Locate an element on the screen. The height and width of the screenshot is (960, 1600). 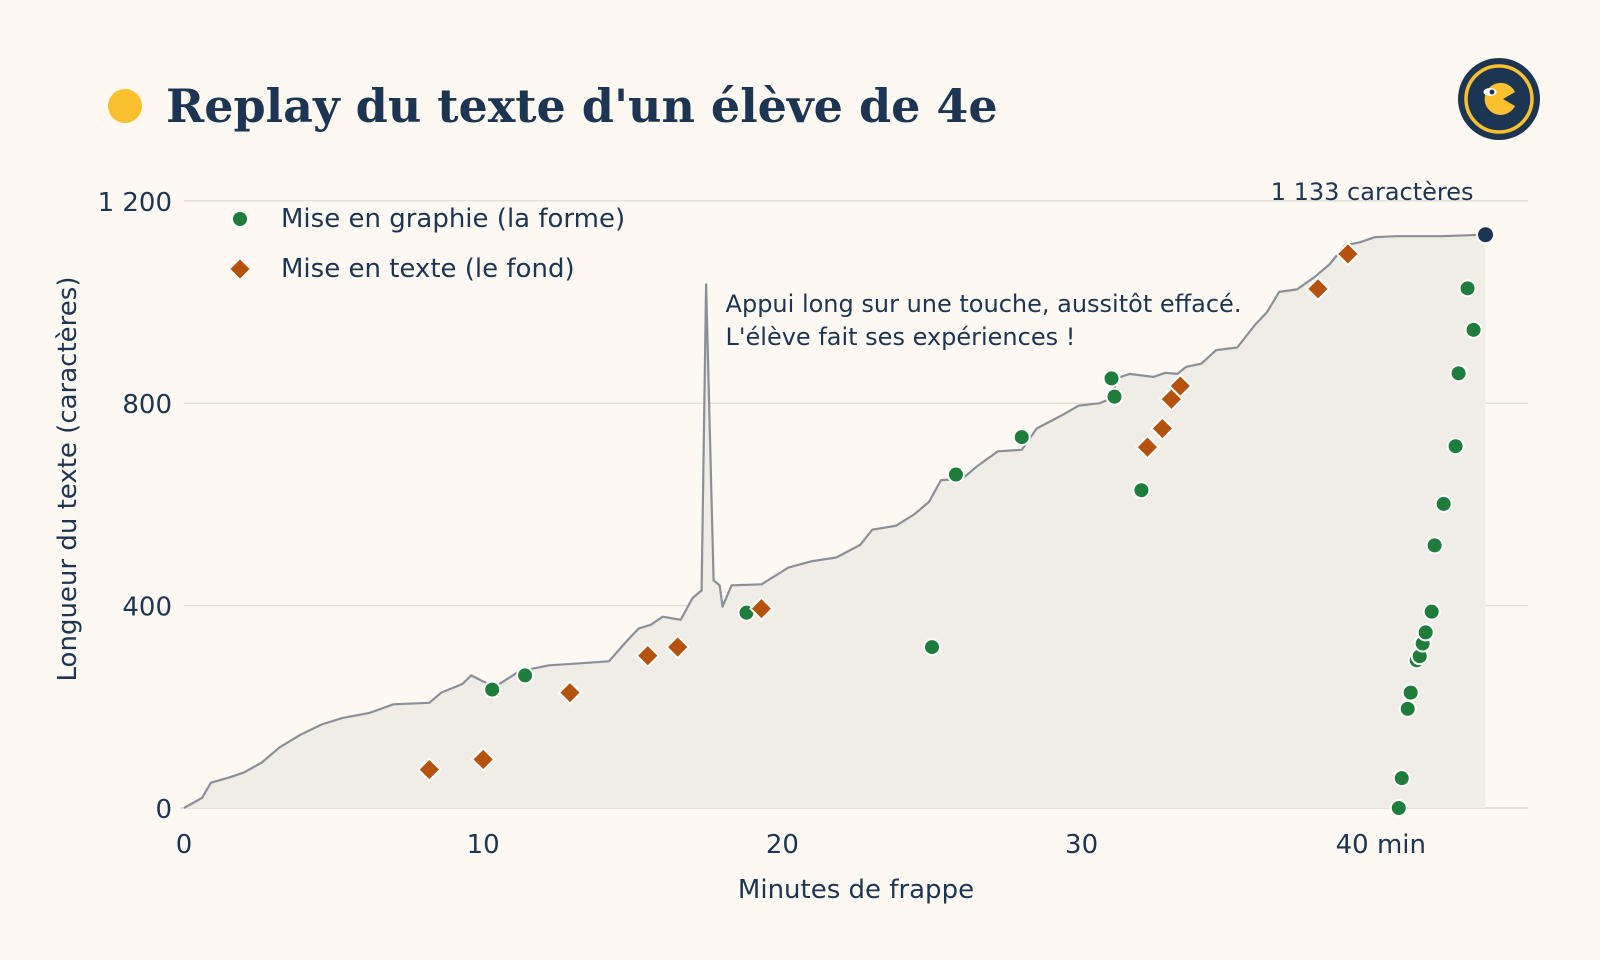
x-tick-label: 30 is located at coordinates (1081, 845).